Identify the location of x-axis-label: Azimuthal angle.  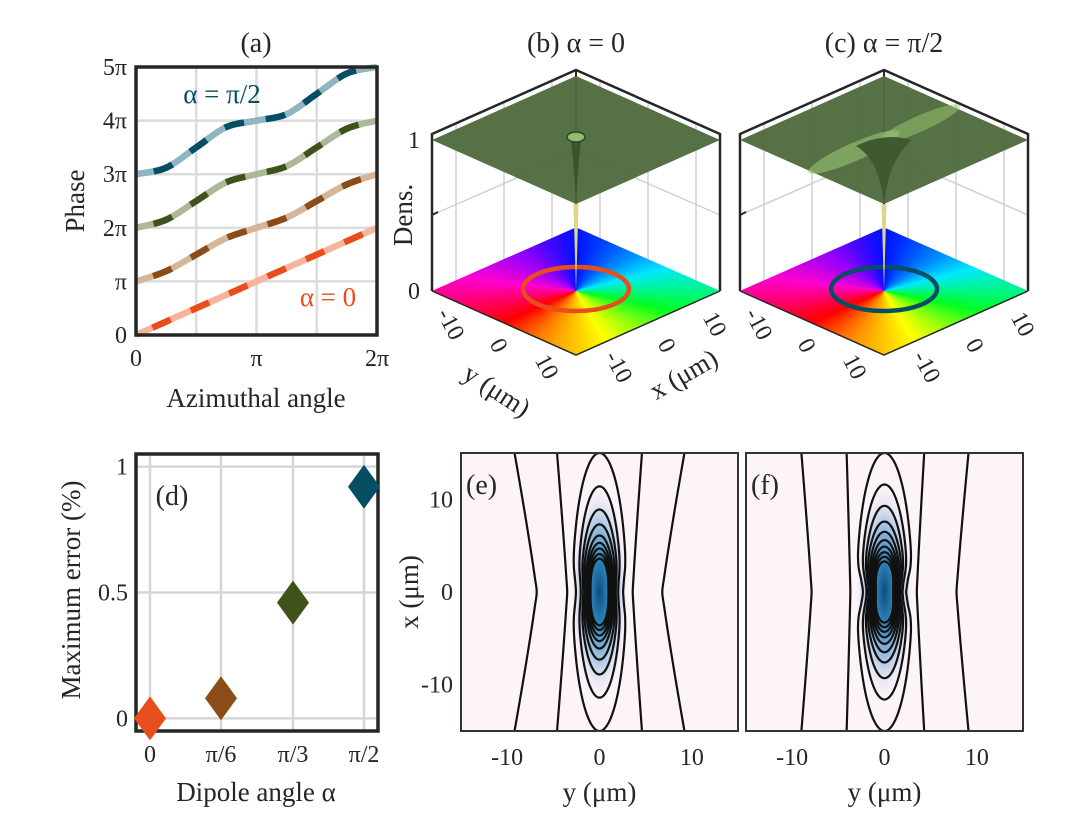
(255, 398).